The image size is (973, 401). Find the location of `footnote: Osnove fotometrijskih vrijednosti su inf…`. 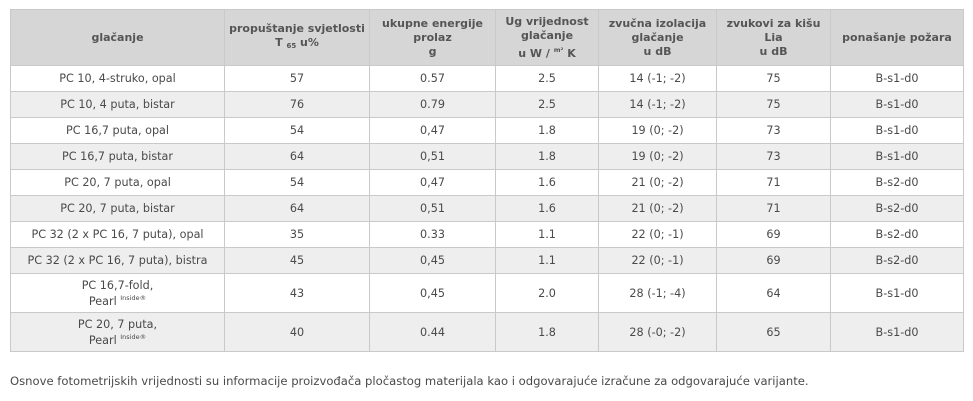

footnote: Osnove fotometrijskih vrijednosti su inf… is located at coordinates (409, 381).